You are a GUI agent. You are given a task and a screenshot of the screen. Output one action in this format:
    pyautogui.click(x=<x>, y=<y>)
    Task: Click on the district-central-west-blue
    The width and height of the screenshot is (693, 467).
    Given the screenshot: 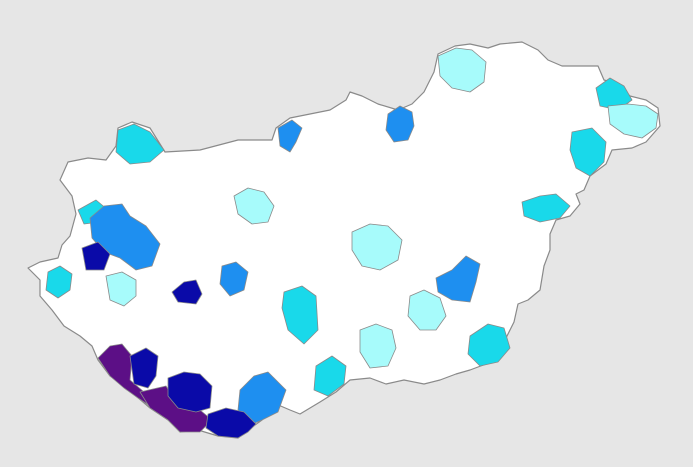 What is the action you would take?
    pyautogui.click(x=234, y=279)
    